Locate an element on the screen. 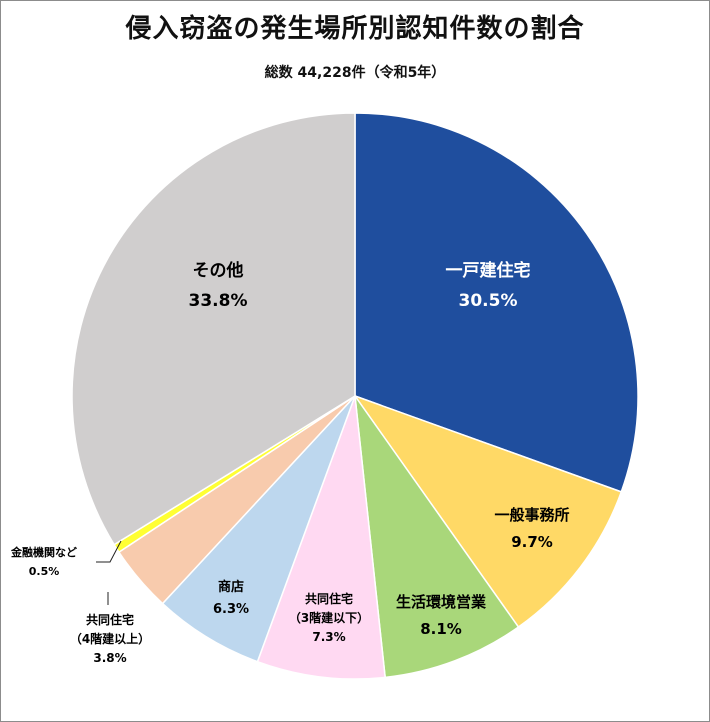 The image size is (710, 722). slice-category-label: 商店 is located at coordinates (231, 587).